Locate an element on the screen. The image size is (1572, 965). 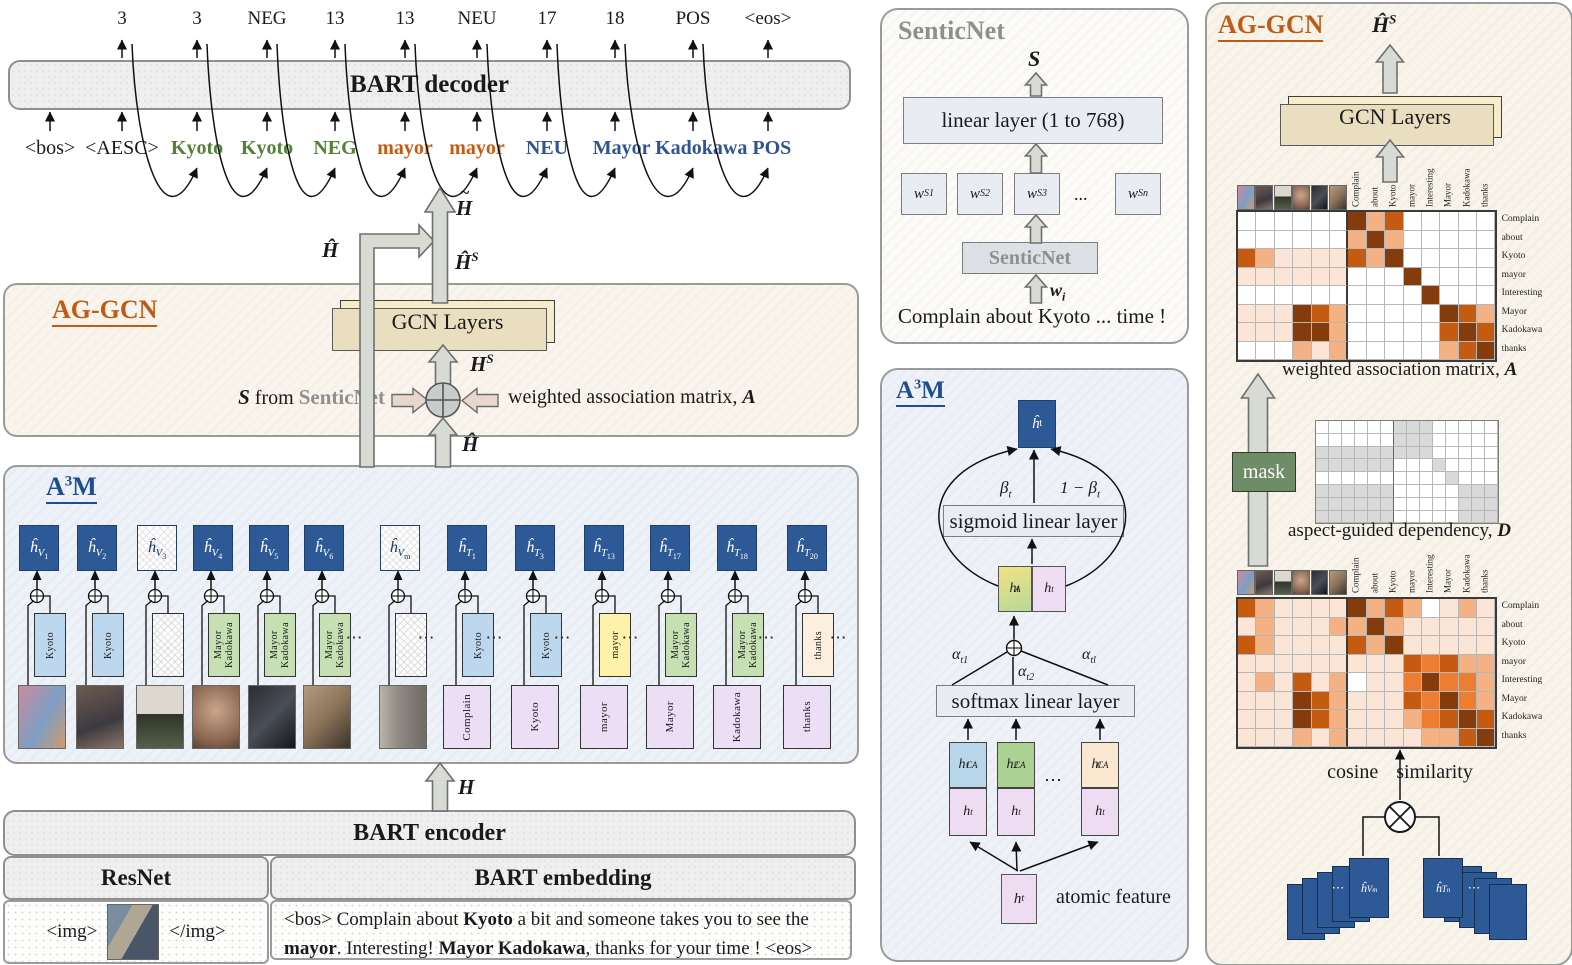
input-photo is located at coordinates (133, 932).